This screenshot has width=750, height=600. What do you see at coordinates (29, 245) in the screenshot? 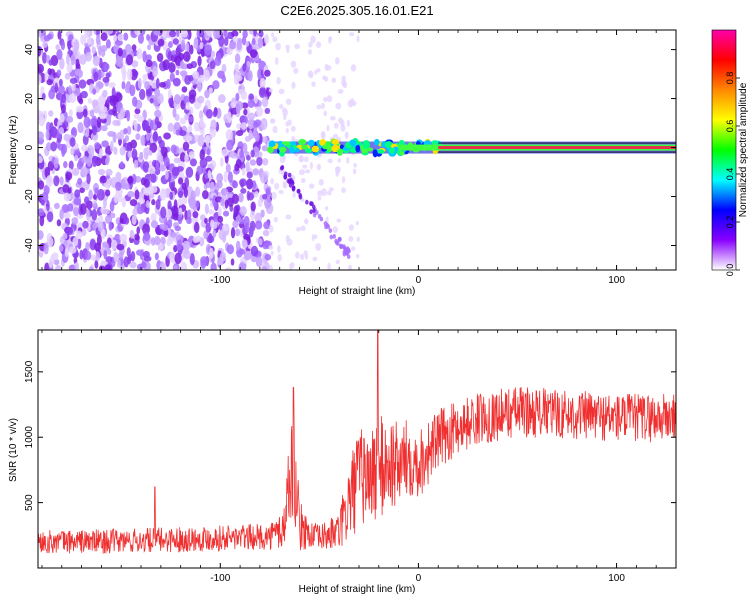
I see `spectrogram-y-tick-label: -40` at bounding box center [29, 245].